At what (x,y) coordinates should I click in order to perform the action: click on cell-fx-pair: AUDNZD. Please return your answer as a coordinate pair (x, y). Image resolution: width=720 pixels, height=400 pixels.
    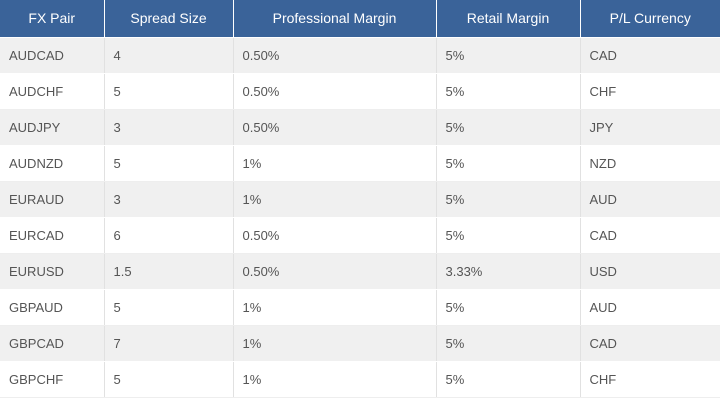
    Looking at the image, I should click on (52, 163).